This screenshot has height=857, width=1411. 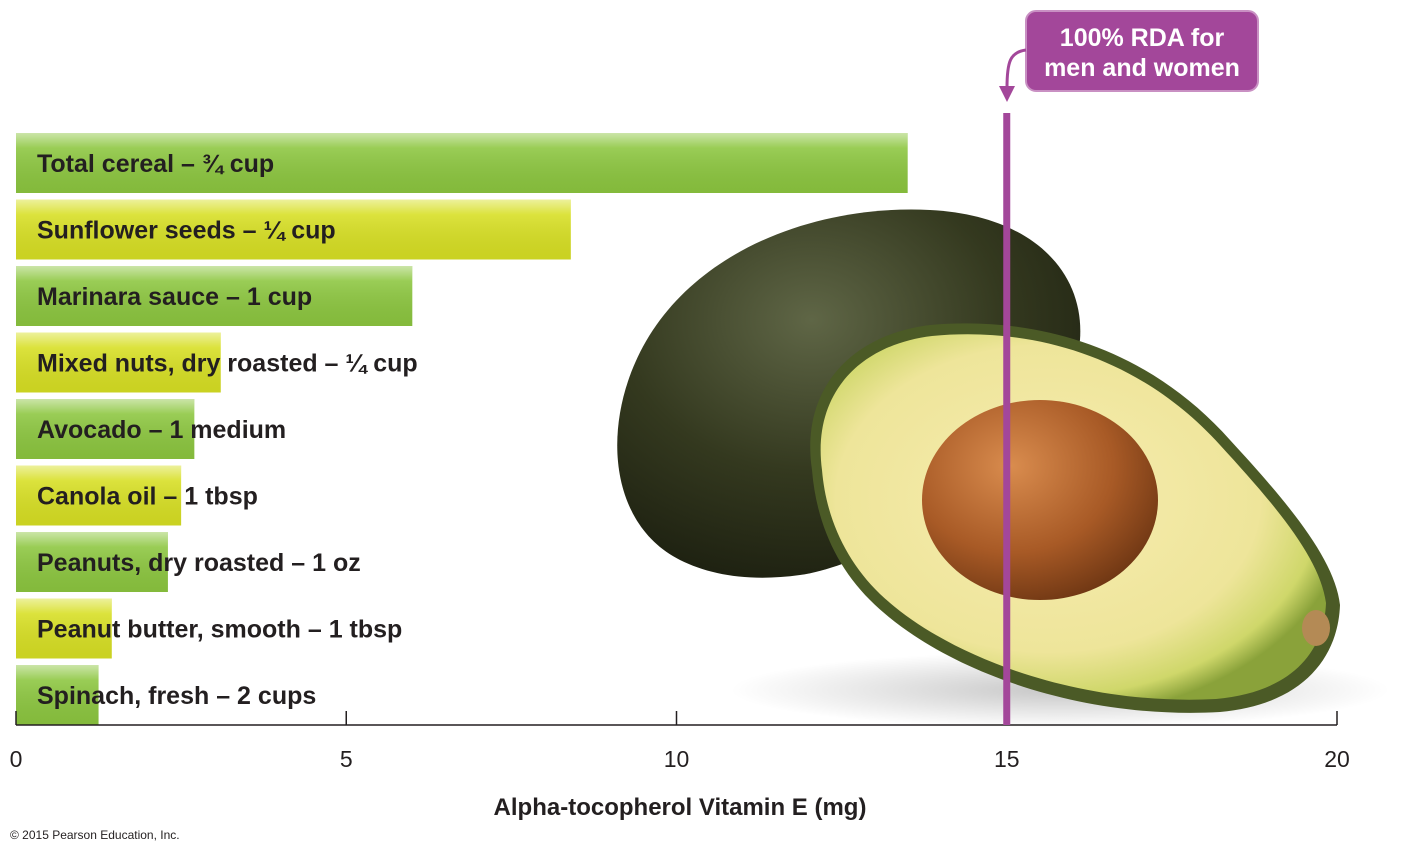 I want to click on x-tick-label: 5, so click(x=346, y=759).